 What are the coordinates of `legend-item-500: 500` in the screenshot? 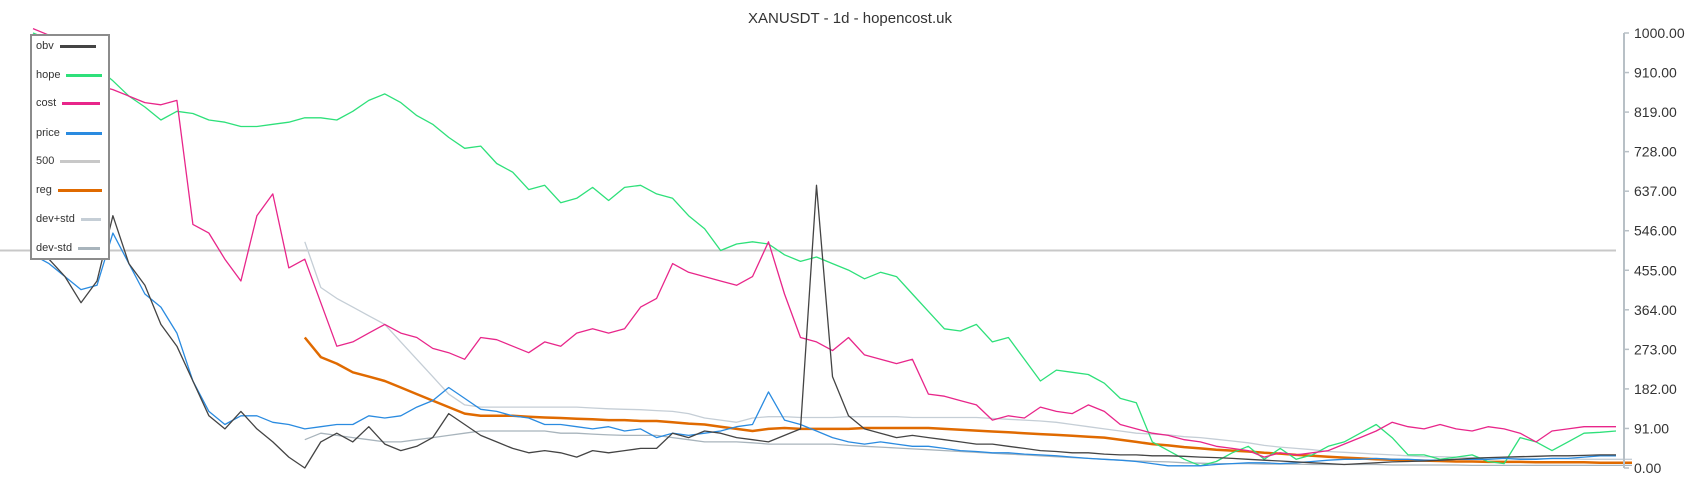 It's located at (68, 161).